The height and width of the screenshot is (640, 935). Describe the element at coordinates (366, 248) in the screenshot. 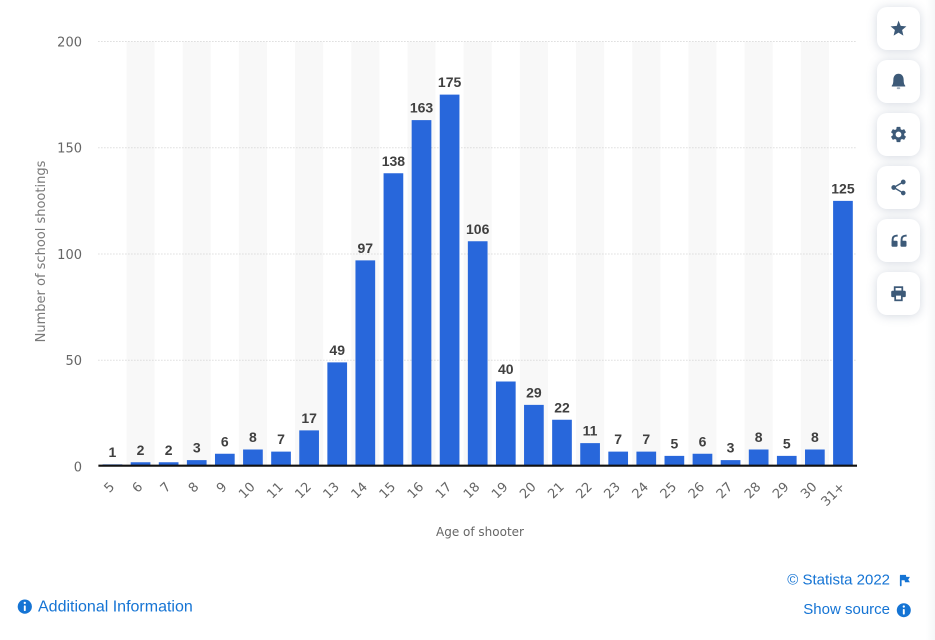

I see `svg-text: 97` at that location.